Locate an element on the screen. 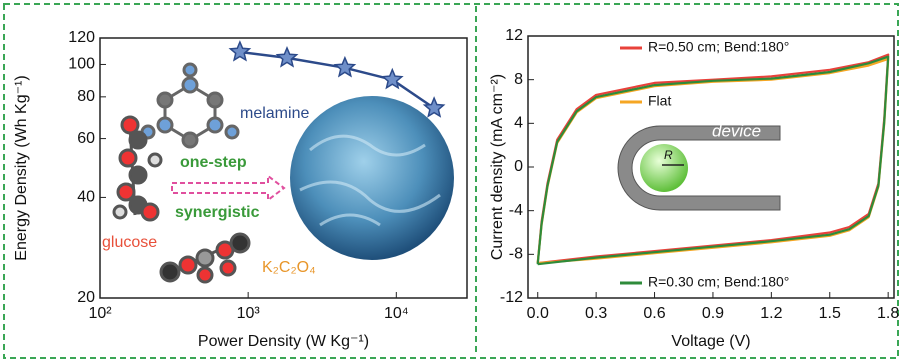  device-illustration is located at coordinates (699, 168).